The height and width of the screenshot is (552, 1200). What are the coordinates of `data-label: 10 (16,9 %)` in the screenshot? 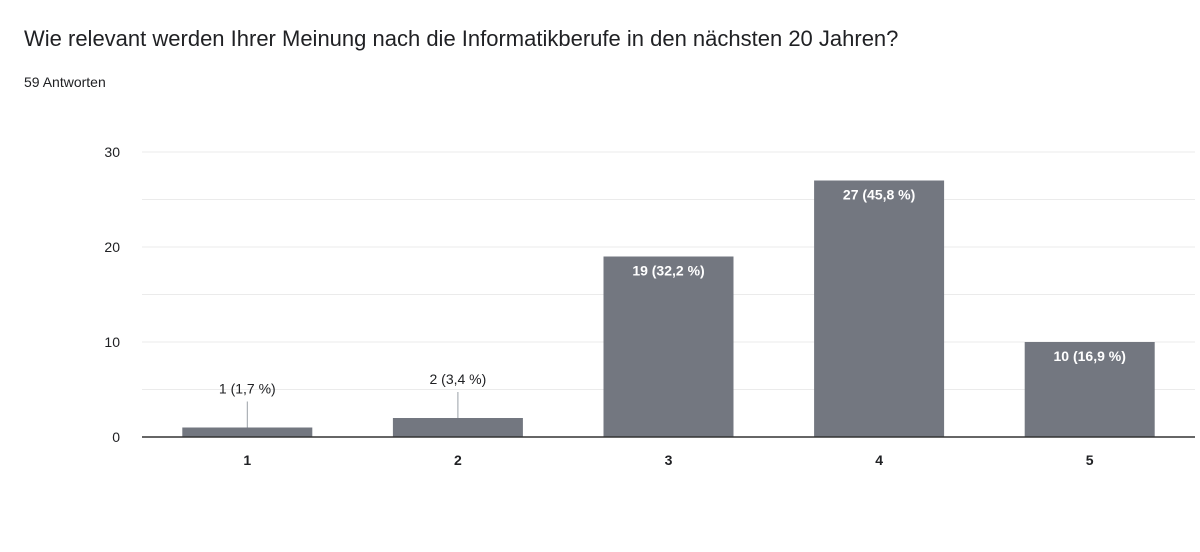 It's located at (1090, 356).